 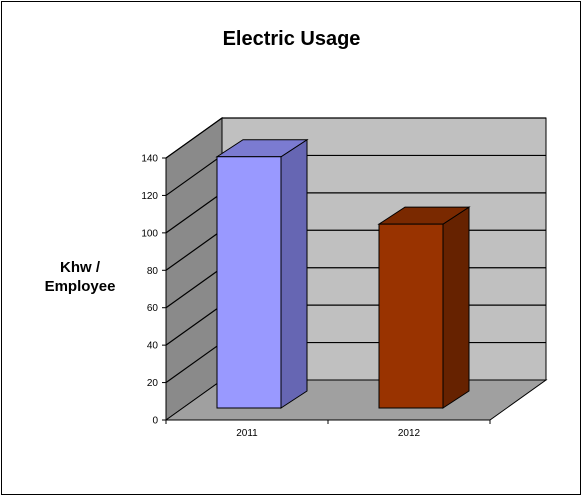 What do you see at coordinates (149, 196) in the screenshot?
I see `y-tick-label: 120` at bounding box center [149, 196].